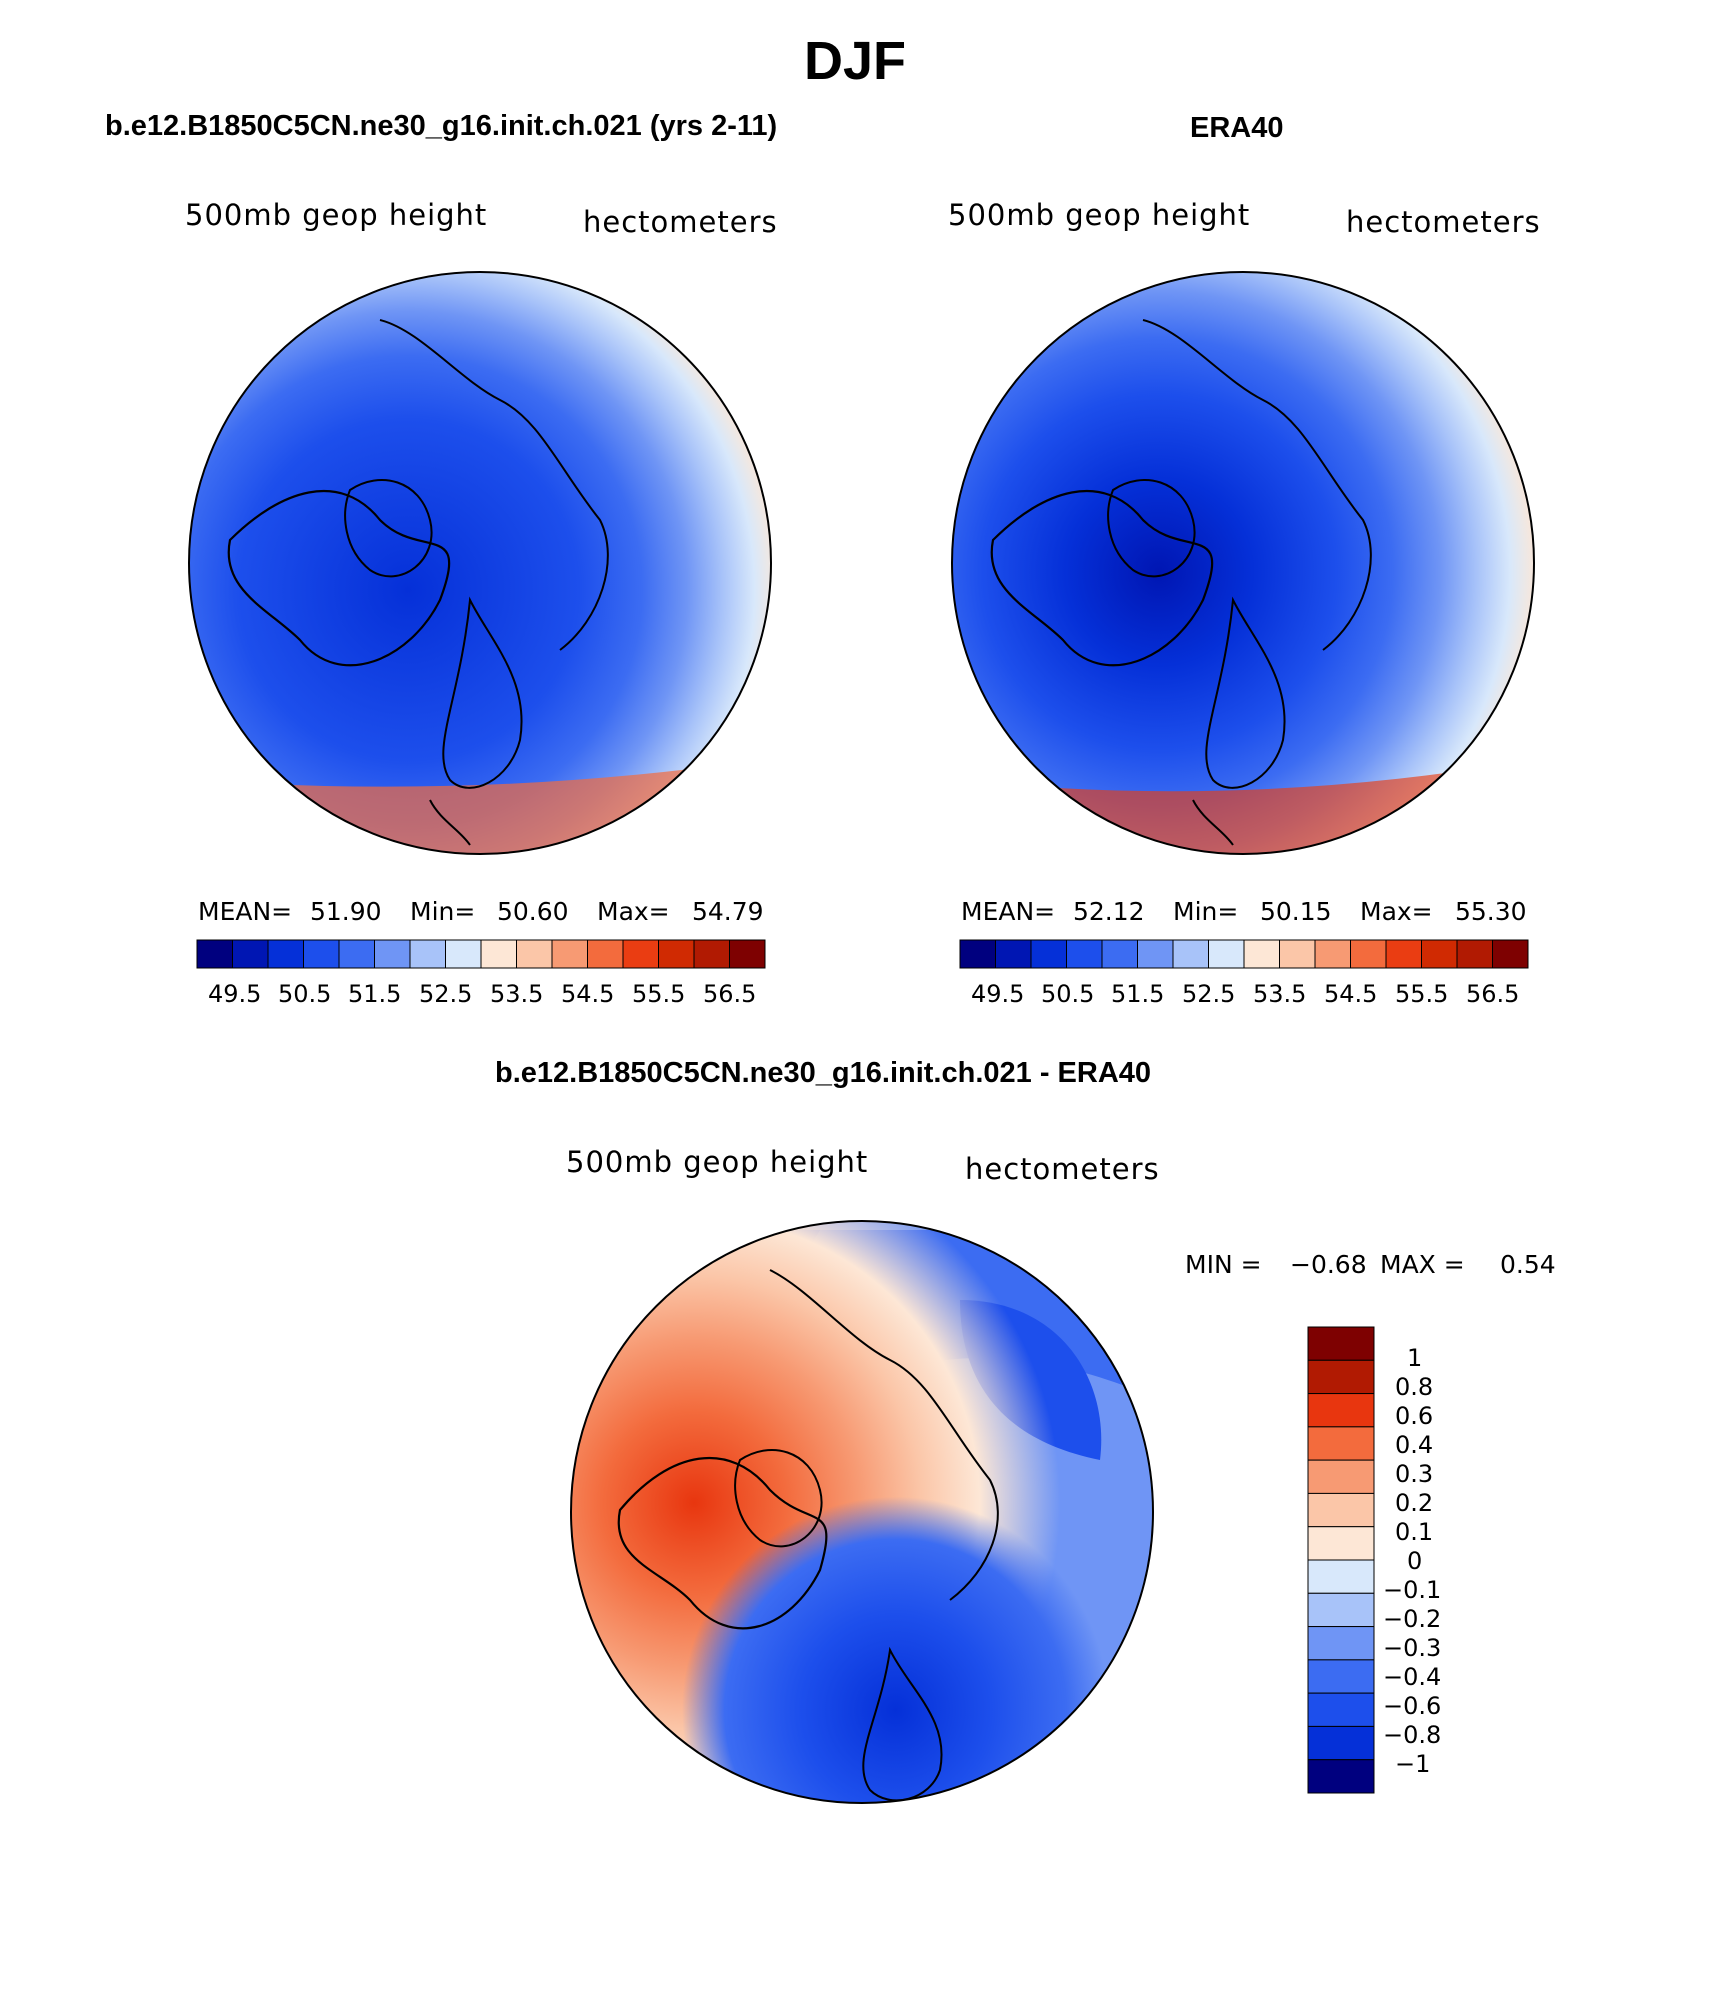 The image size is (1710, 2011). Describe the element at coordinates (1412, 1590) in the screenshot. I see `diff-cb-tick: −0.1` at that location.